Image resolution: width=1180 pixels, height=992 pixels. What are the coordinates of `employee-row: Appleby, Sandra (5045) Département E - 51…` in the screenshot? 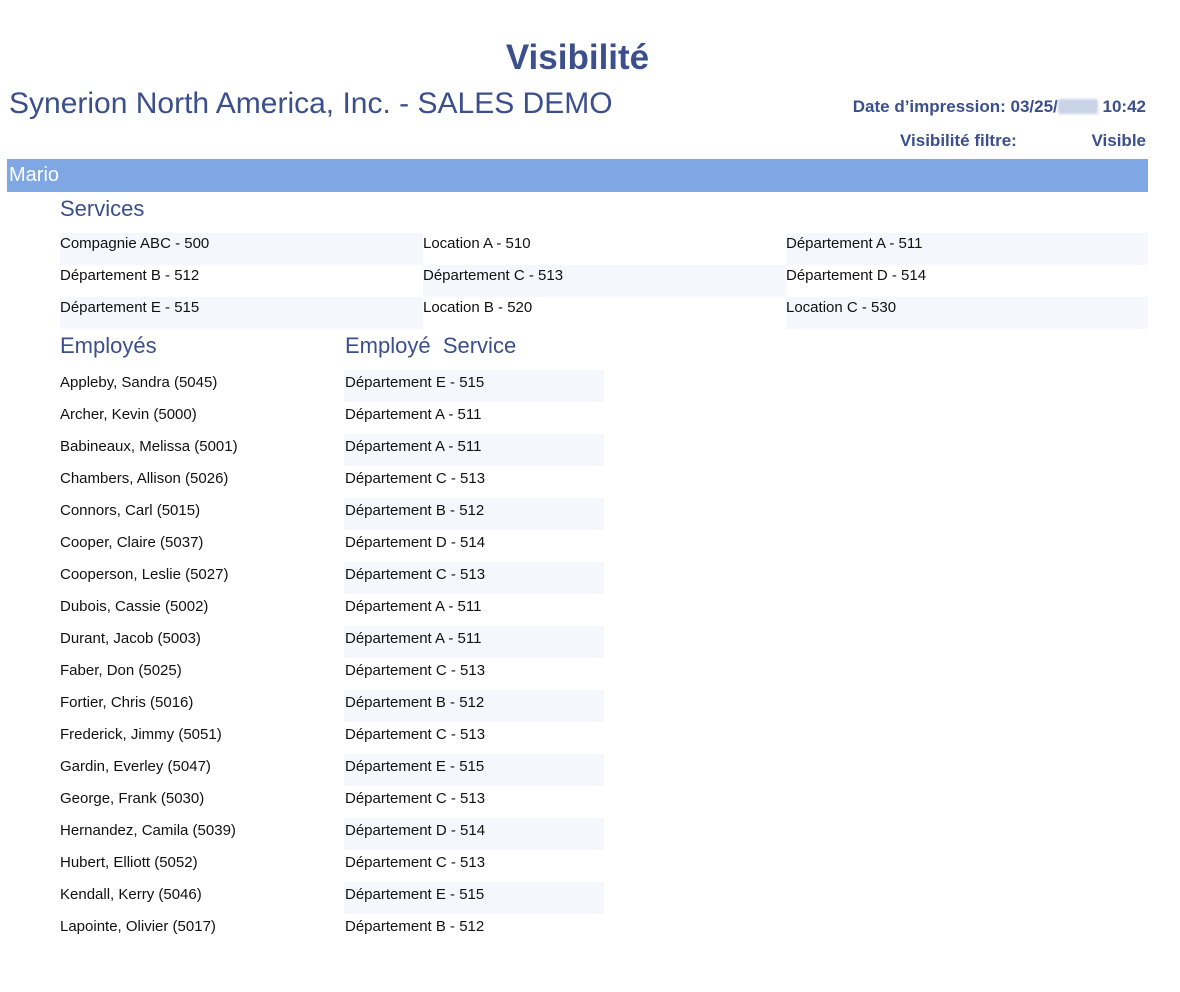 It's located at (332, 386).